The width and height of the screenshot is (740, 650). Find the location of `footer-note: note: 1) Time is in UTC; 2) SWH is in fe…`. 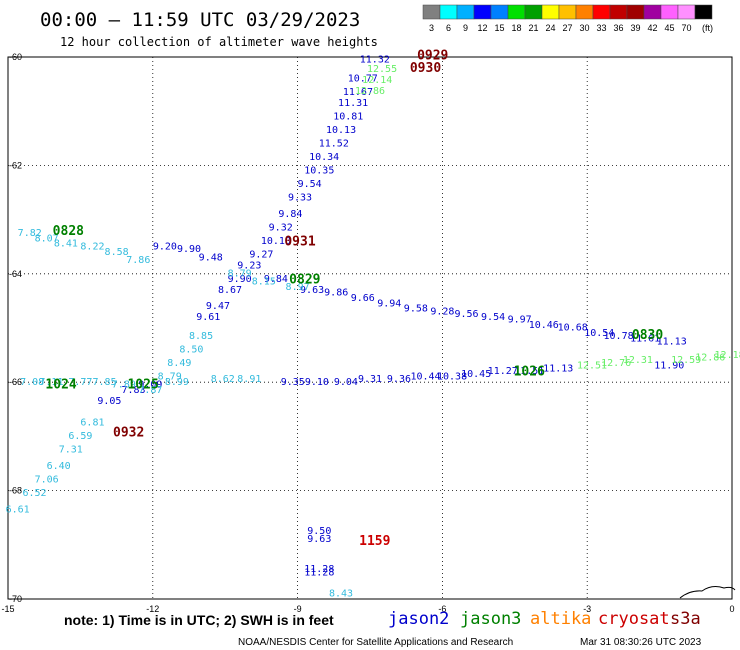

footer-note: note: 1) Time is in UTC; 2) SWH is in fe… is located at coordinates (199, 620).